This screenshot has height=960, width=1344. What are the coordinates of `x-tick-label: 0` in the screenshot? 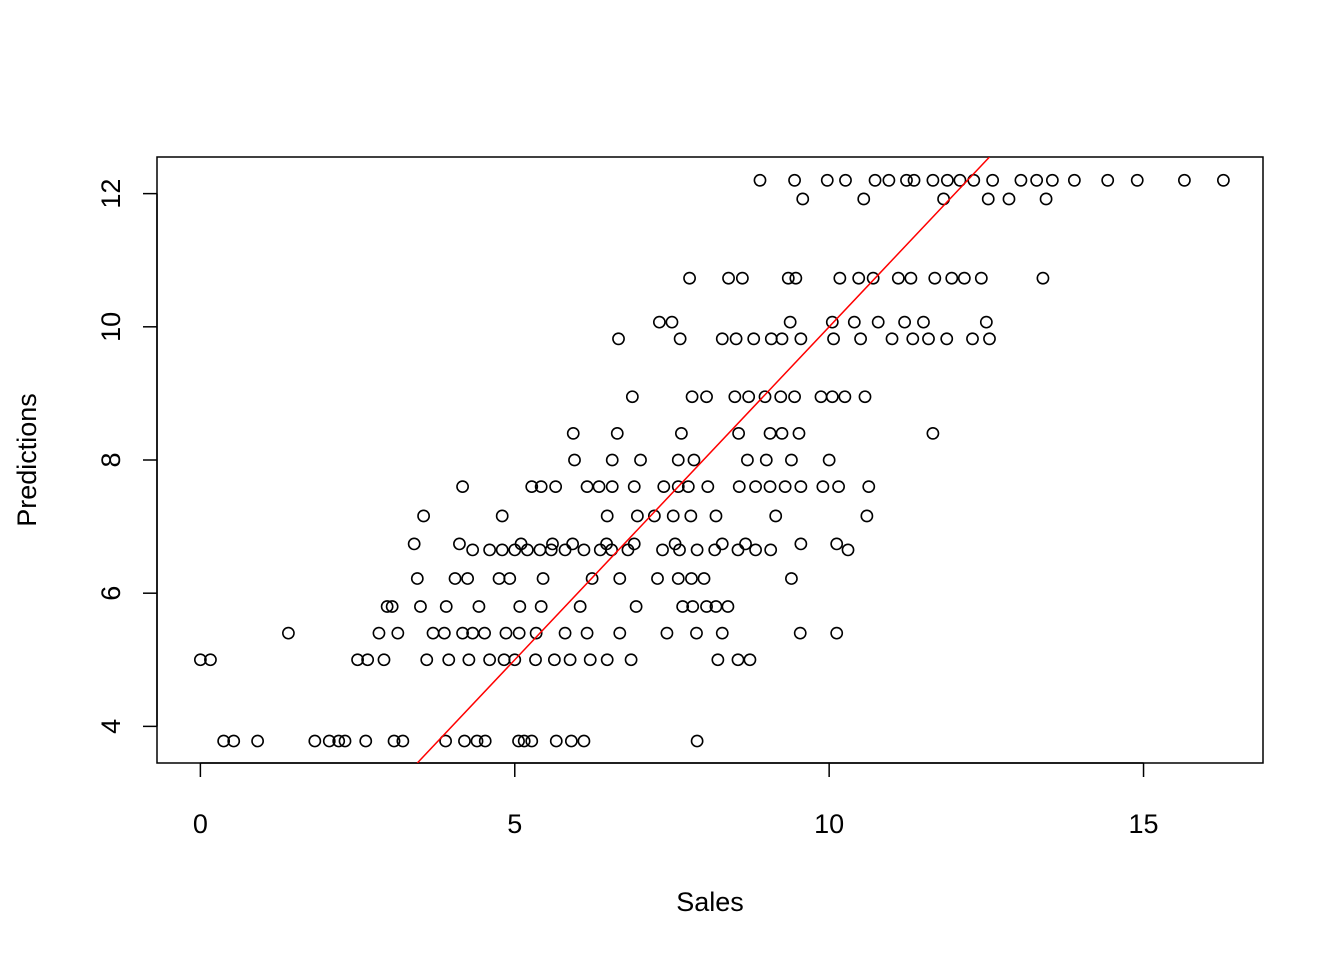 It's located at (200, 824).